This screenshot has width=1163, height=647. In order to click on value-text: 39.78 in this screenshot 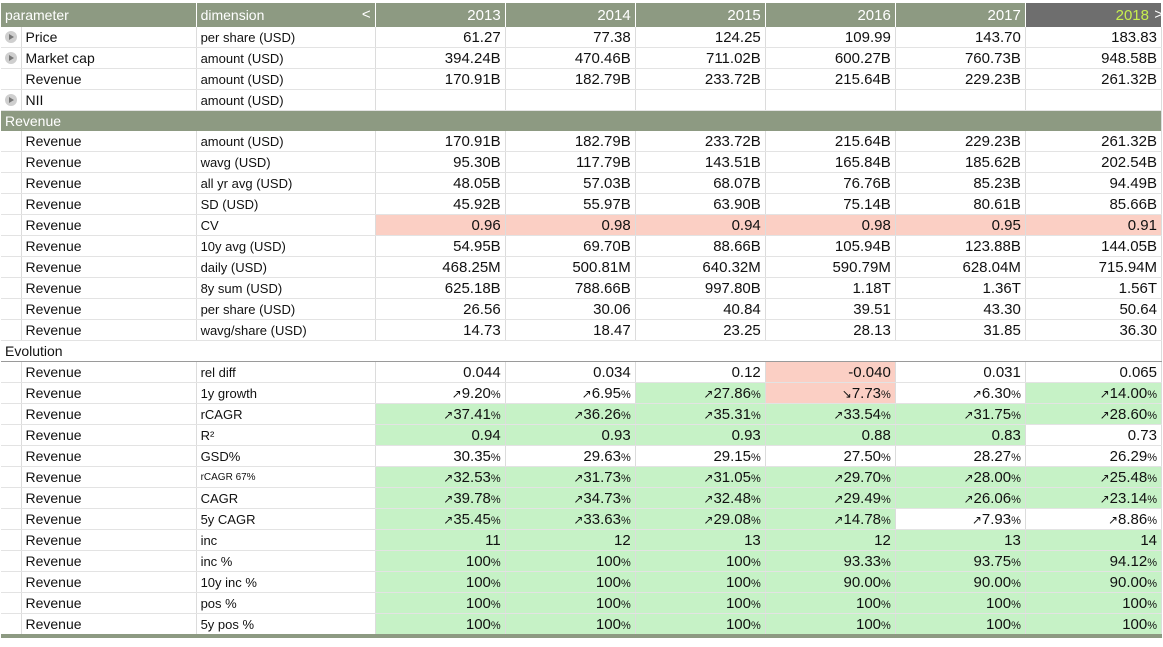, I will do `click(472, 498)`.